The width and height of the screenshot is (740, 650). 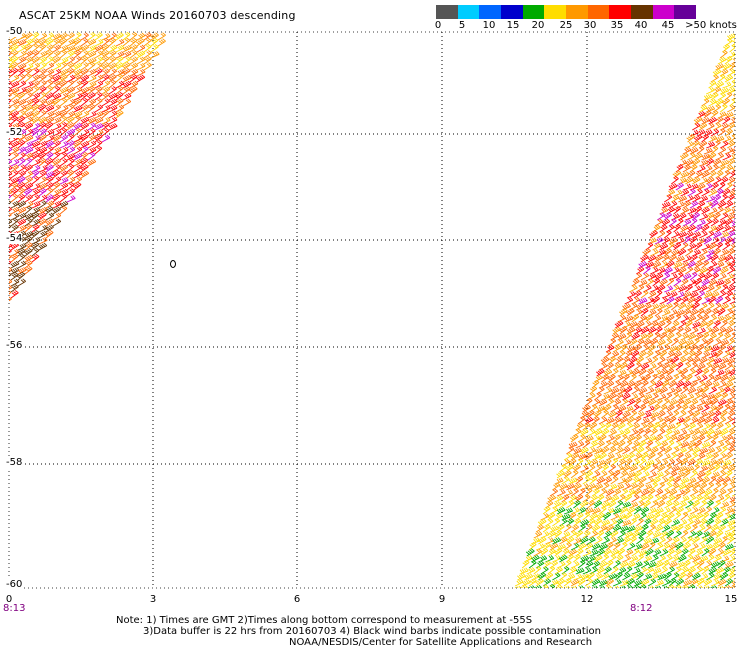 What do you see at coordinates (663, 12) in the screenshot?
I see `colorbar-swatch` at bounding box center [663, 12].